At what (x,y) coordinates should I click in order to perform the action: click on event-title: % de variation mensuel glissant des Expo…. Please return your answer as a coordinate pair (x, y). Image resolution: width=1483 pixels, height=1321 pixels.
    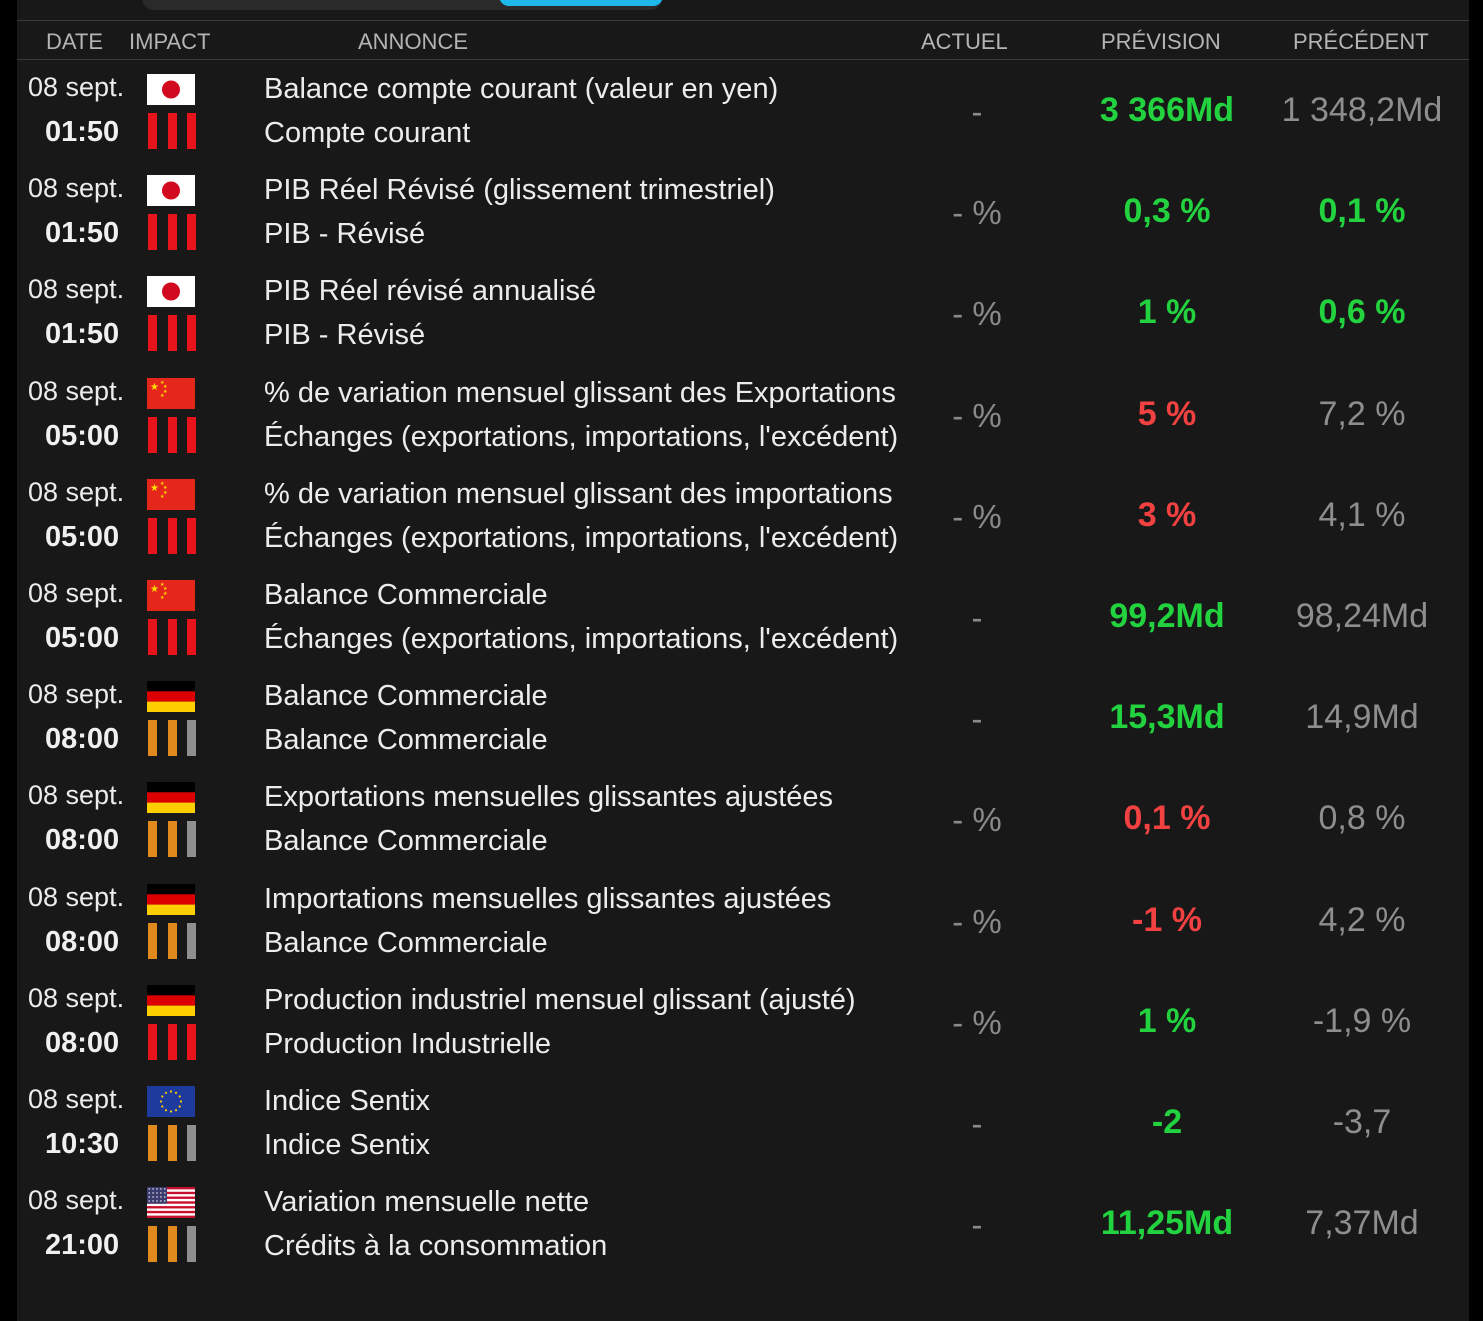
    Looking at the image, I should click on (580, 392).